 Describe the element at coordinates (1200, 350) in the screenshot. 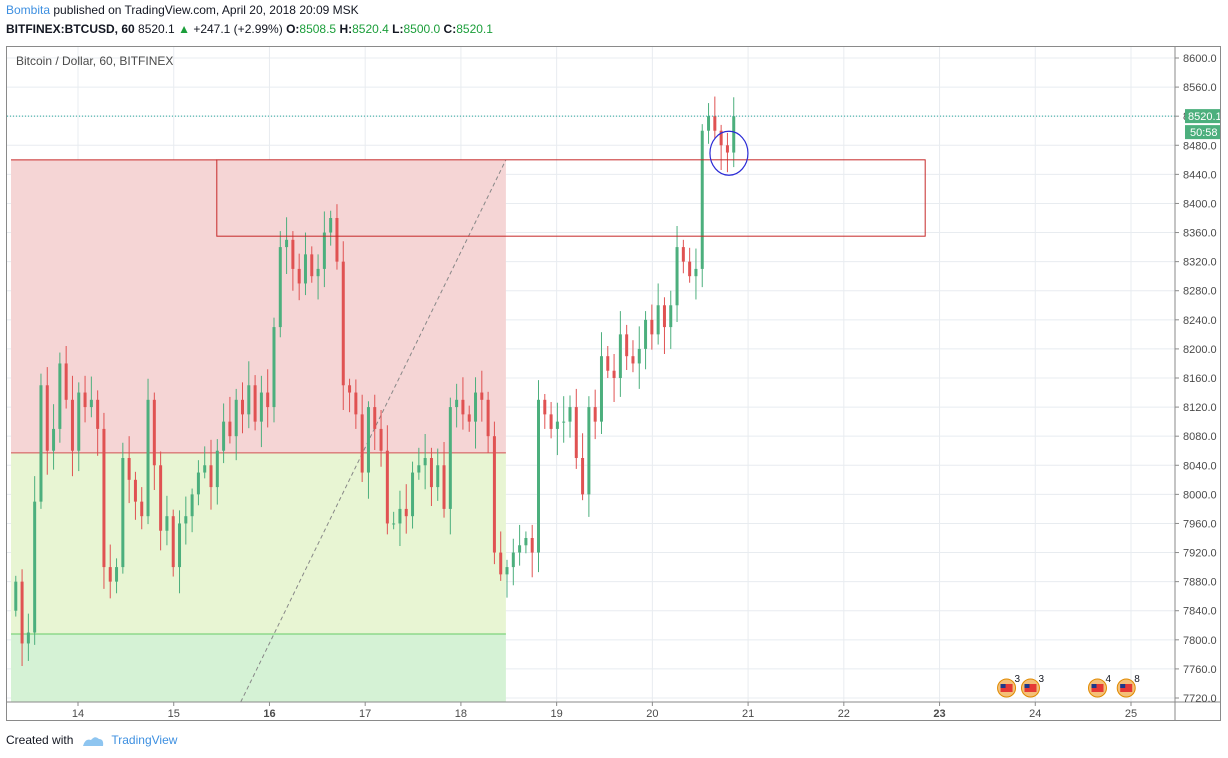

I see `y-tick-label-12: 8200.0` at that location.